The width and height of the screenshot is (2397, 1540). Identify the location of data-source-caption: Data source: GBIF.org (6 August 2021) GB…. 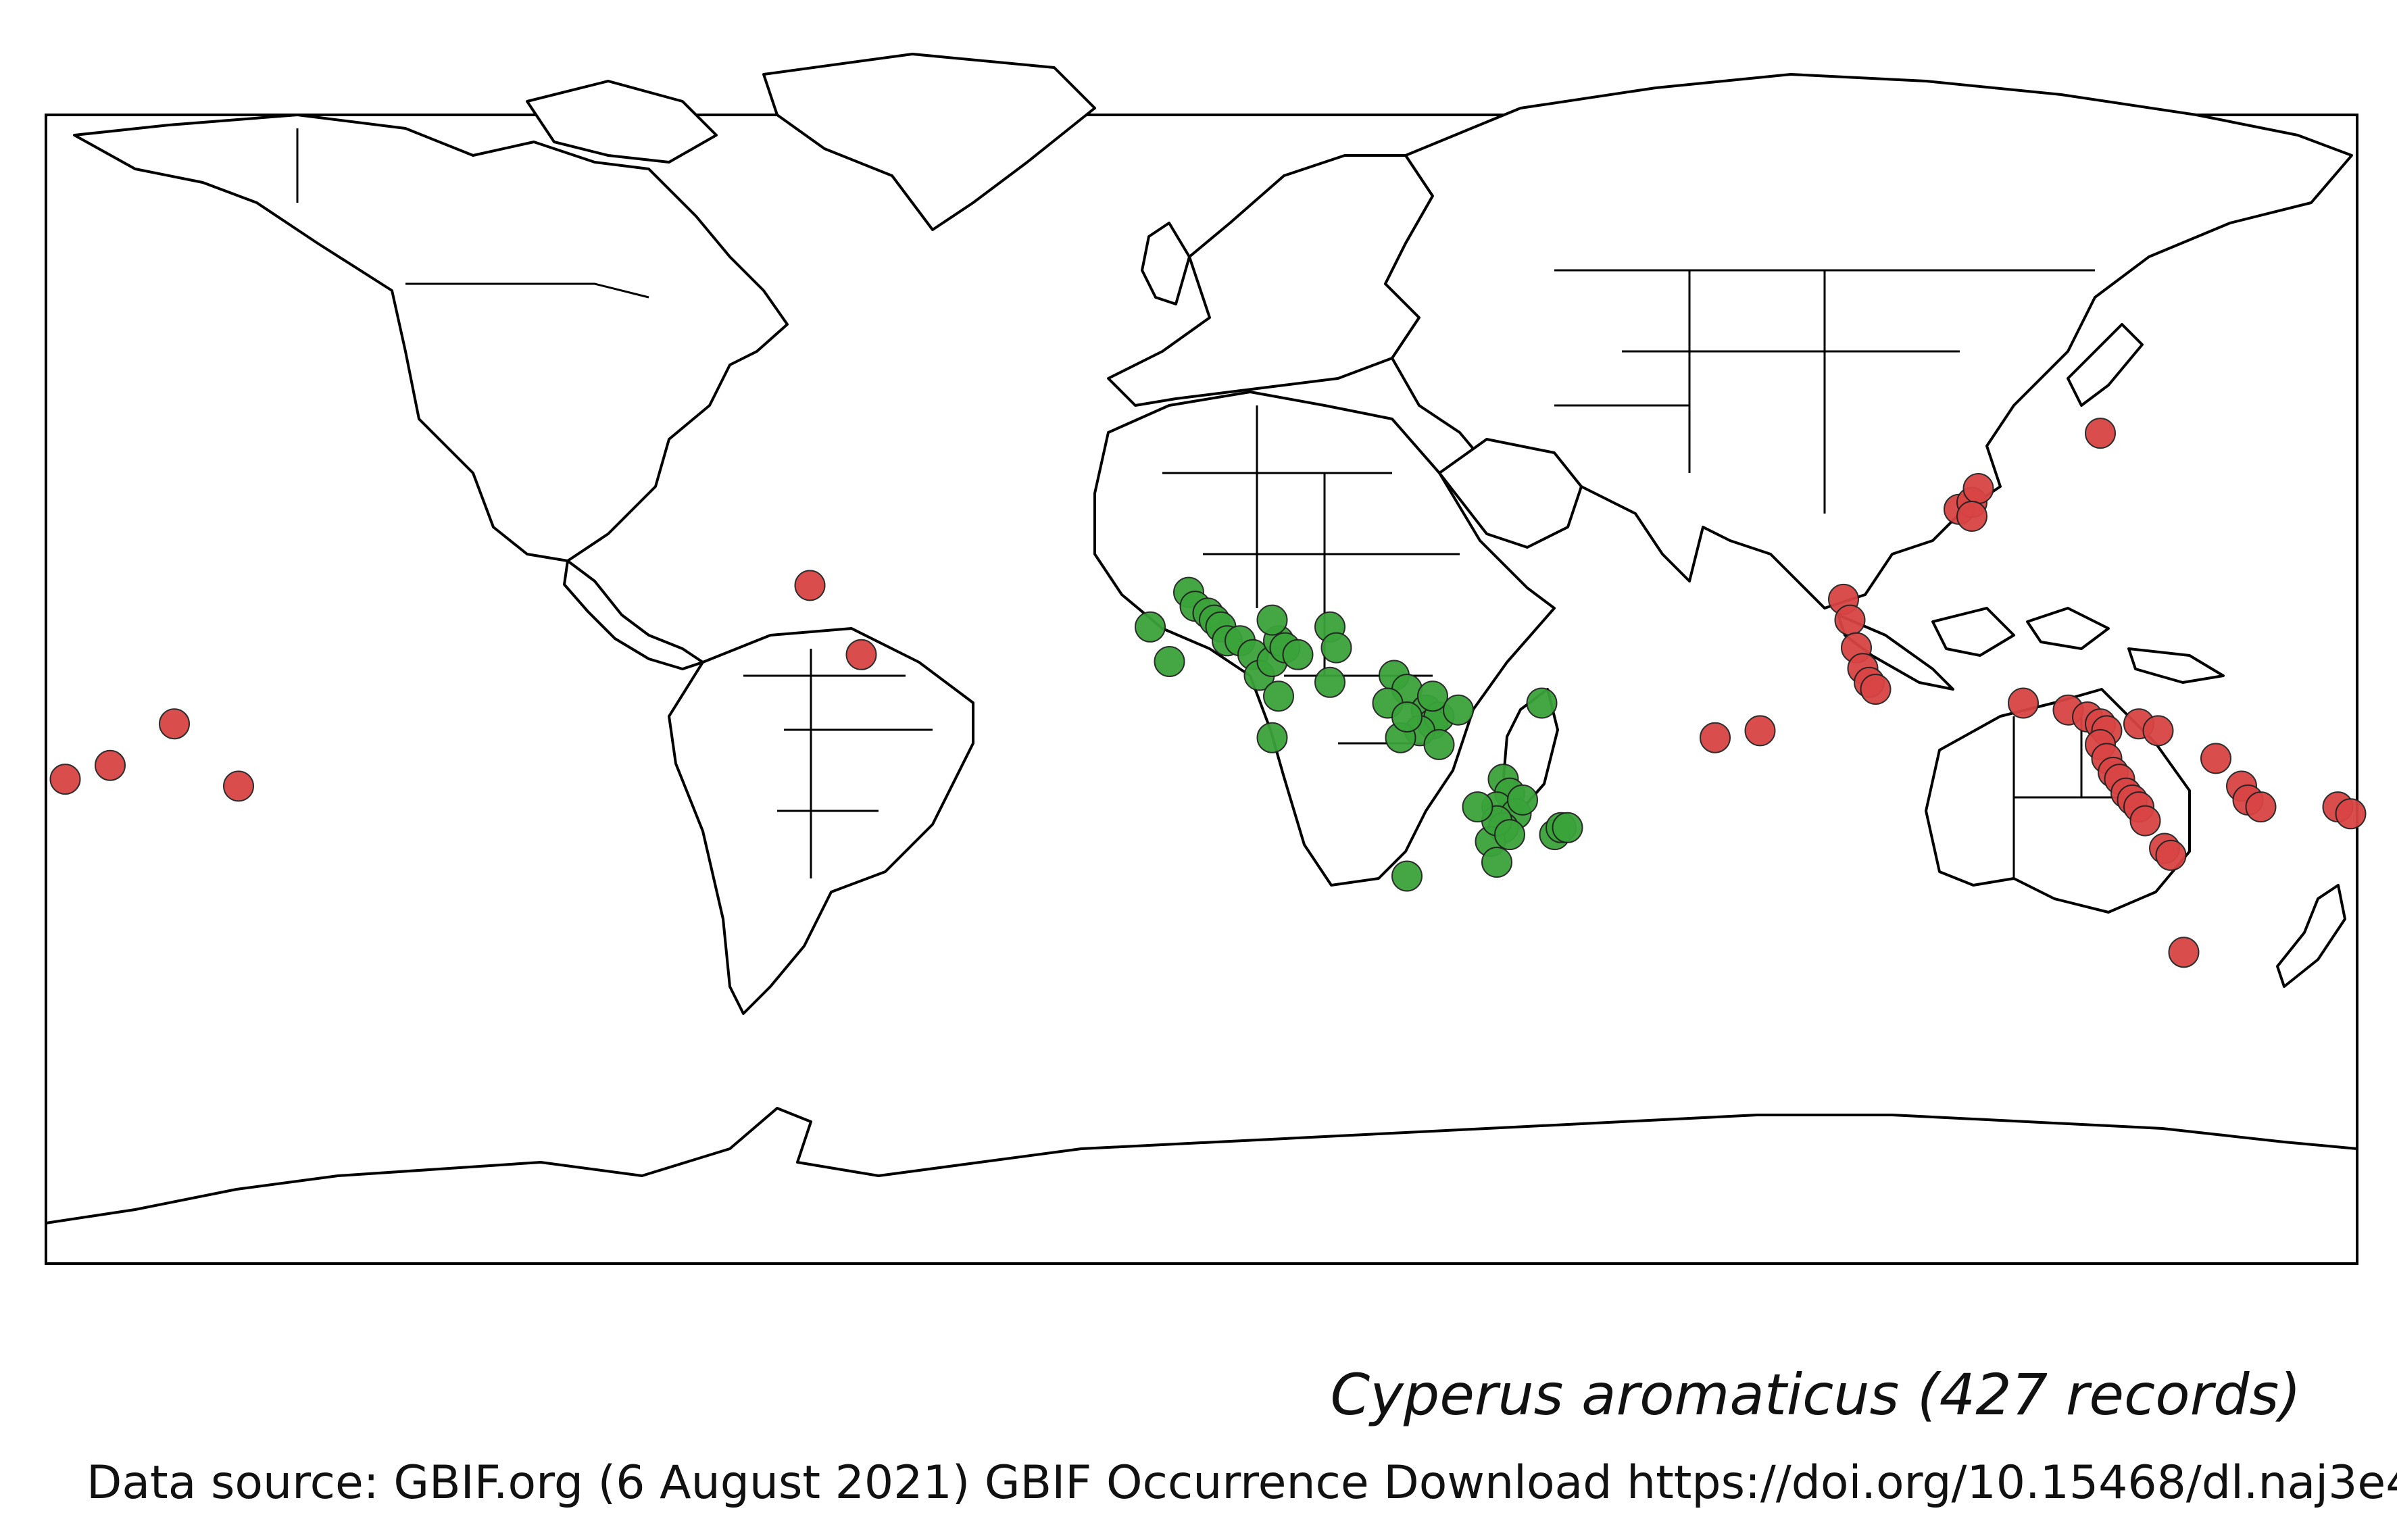
(1242, 1483).